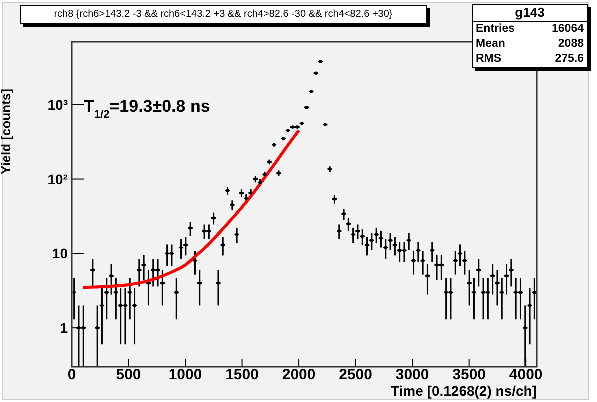 This screenshot has height=402, width=597. What do you see at coordinates (223, 14) in the screenshot?
I see `chart-title: rch8 {rch6>143.2 -3 && rch6<143.2 +3 && rch4>82.6 -30 && rch4<82.6 +30}` at bounding box center [223, 14].